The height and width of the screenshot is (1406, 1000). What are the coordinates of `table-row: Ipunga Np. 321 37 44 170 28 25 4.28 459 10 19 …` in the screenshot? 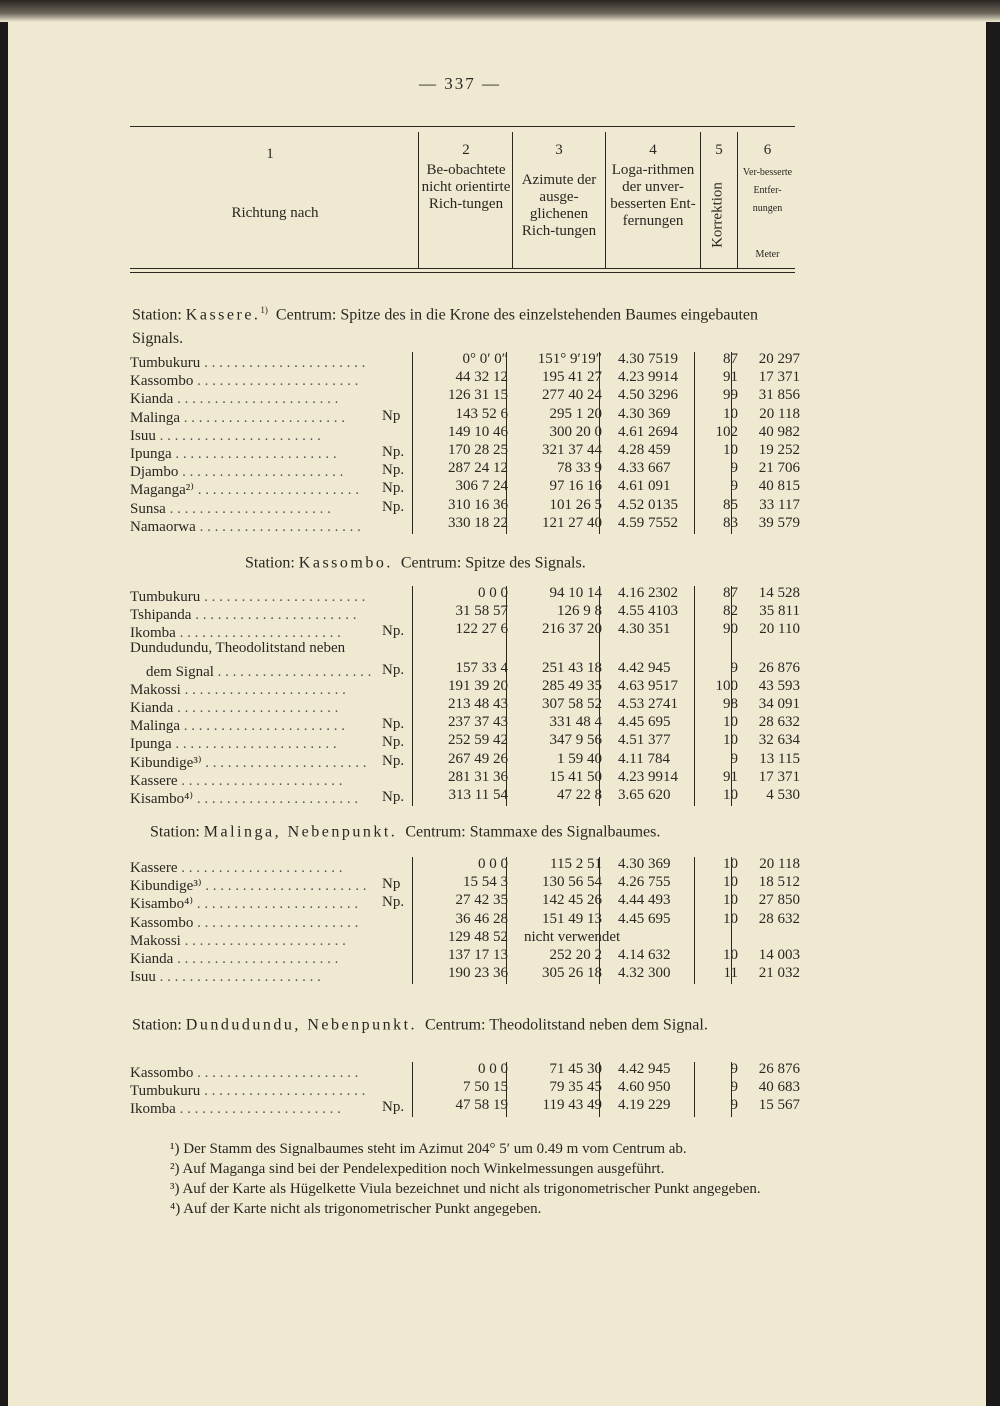 It's located at (465, 451).